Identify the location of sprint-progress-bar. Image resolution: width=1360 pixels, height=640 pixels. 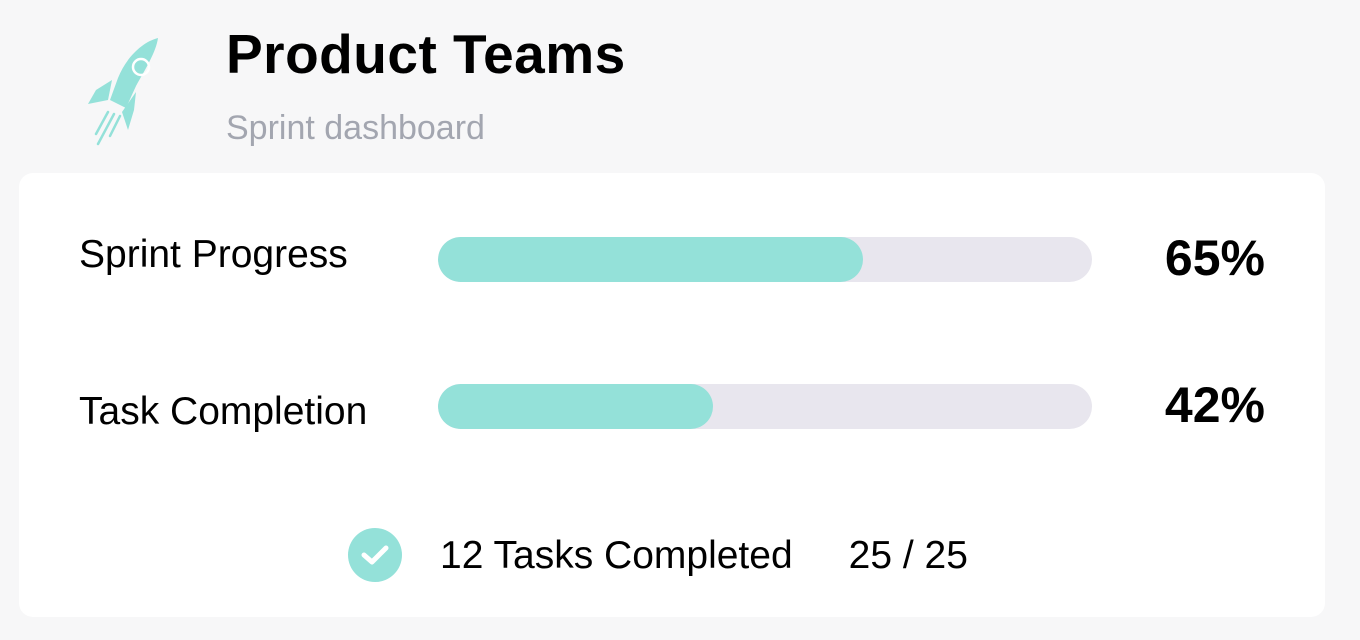
(765, 259).